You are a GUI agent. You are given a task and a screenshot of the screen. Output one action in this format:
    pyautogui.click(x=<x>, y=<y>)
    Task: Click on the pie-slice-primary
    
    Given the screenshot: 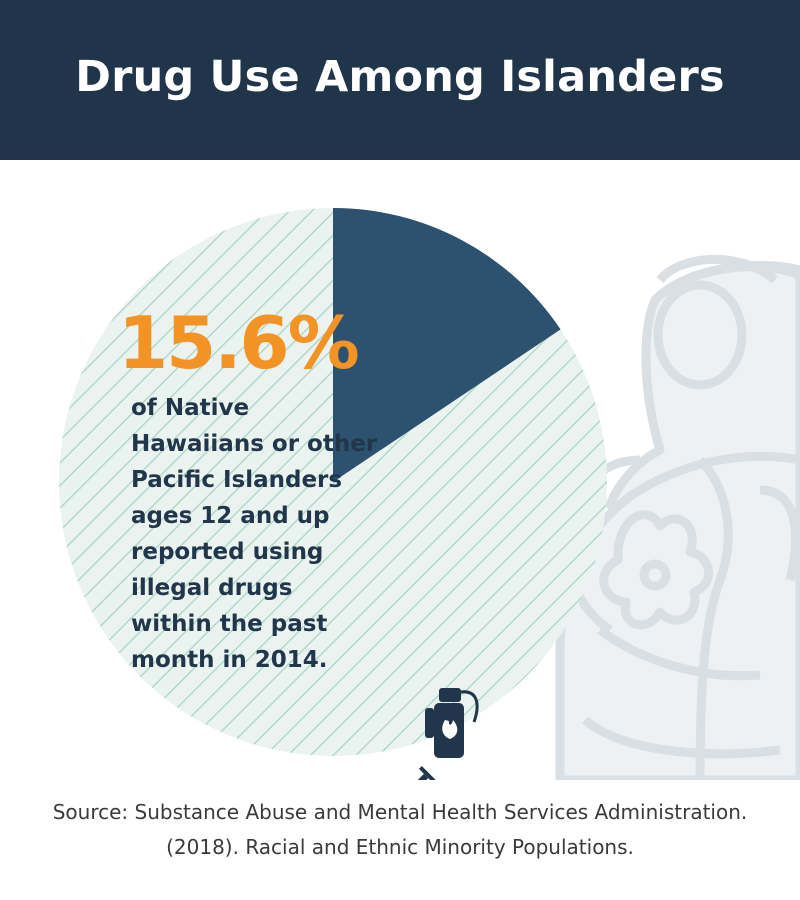 What is the action you would take?
    pyautogui.click(x=447, y=345)
    